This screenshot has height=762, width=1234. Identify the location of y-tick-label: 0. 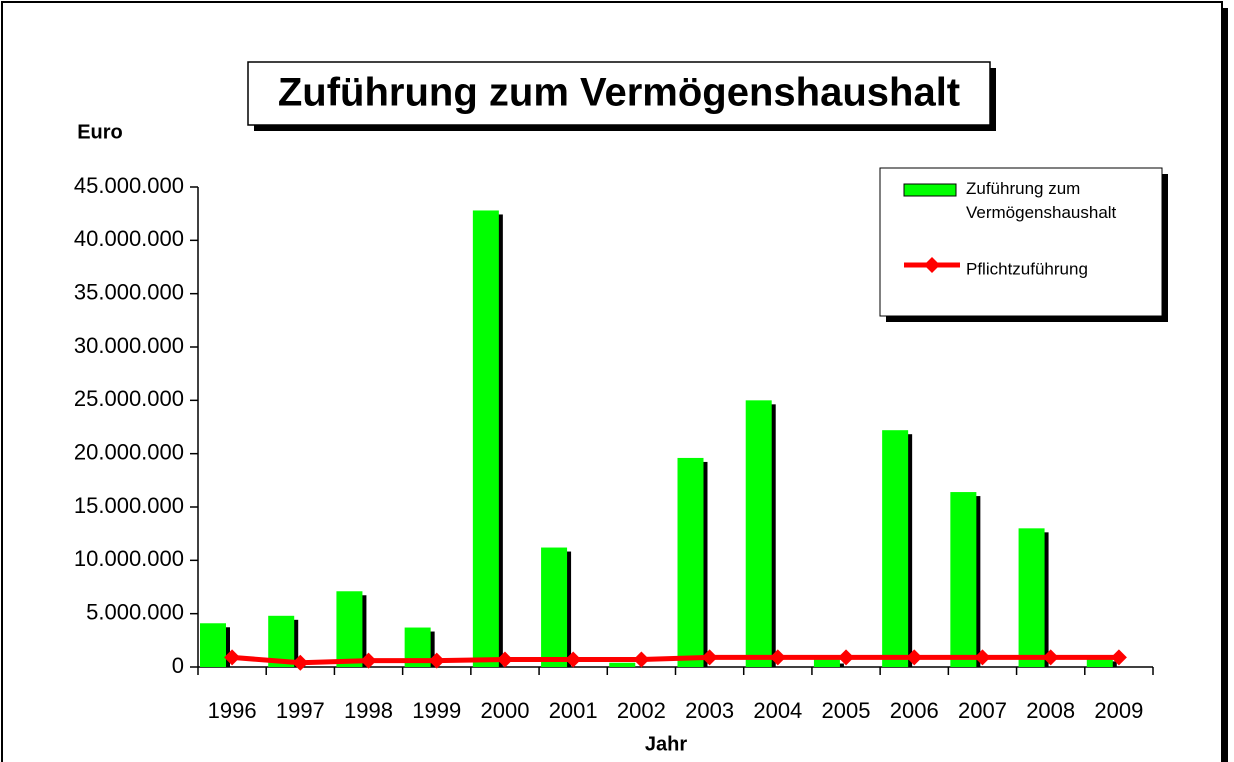
(178, 665).